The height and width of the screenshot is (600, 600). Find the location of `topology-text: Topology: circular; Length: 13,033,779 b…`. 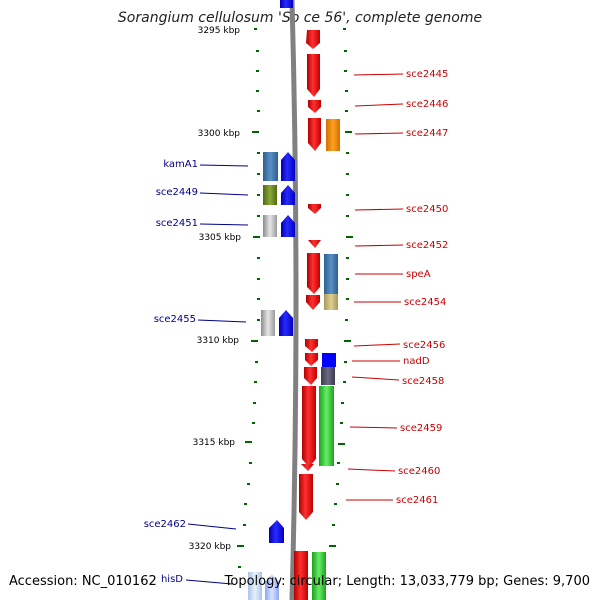

topology-text: Topology: circular; Length: 13,033,779 b… is located at coordinates (407, 581).